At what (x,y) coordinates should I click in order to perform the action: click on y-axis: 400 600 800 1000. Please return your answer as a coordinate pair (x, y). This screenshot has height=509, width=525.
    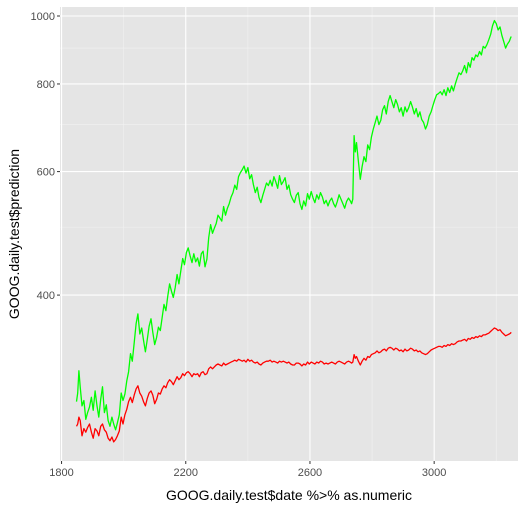
    Looking at the image, I should click on (45, 156).